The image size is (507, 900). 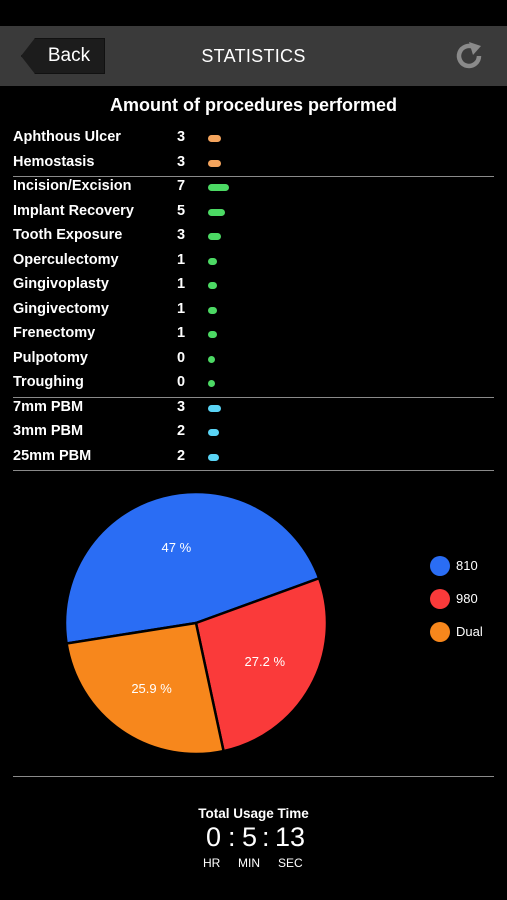 What do you see at coordinates (67, 137) in the screenshot?
I see `procedure-label: Aphthous Ulcer` at bounding box center [67, 137].